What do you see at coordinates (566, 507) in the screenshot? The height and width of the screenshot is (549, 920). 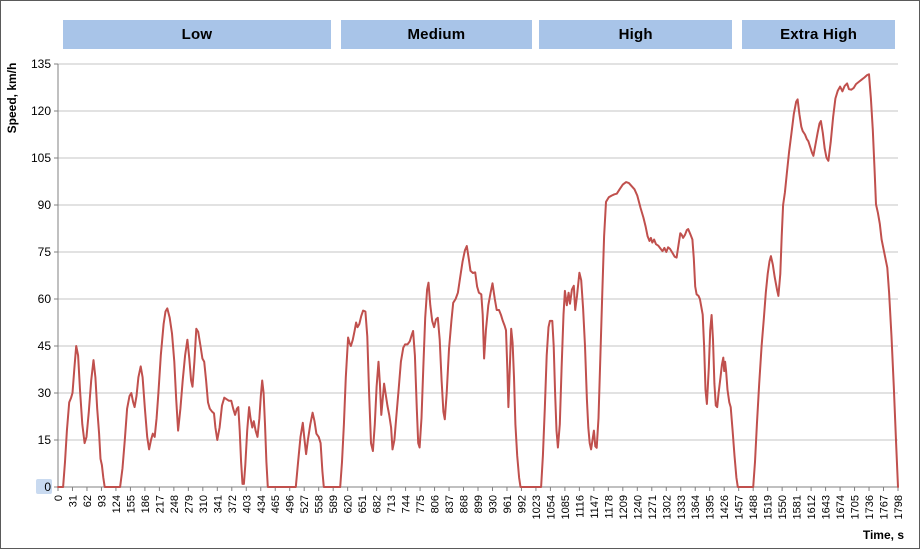 I see `x-tick-label-1085: 1085` at bounding box center [566, 507].